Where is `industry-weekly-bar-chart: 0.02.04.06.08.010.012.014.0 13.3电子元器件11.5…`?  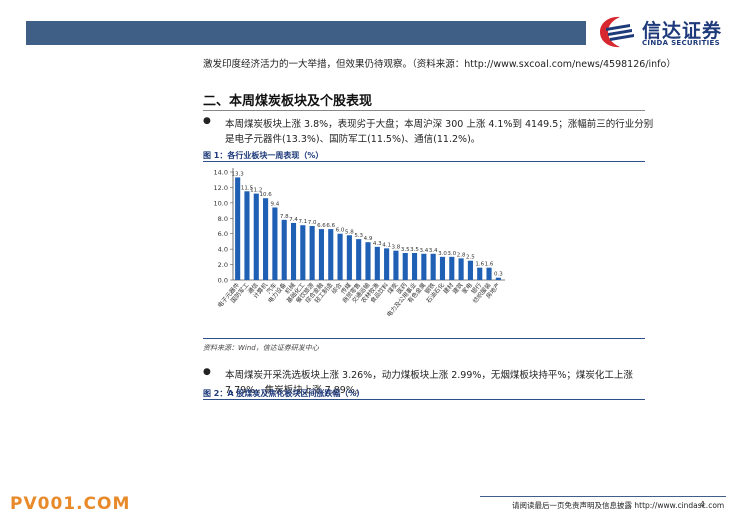
industry-weekly-bar-chart: 0.02.04.06.08.010.012.014.0 13.3电子元器件11.5… is located at coordinates (359, 243).